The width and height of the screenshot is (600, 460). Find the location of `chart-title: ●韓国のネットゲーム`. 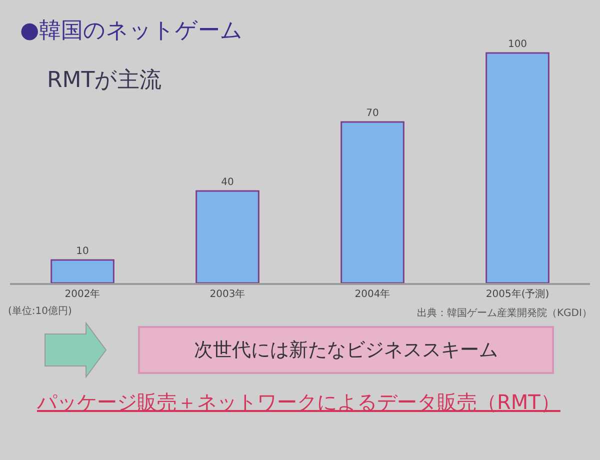

chart-title: ●韓国のネットゲーム is located at coordinates (132, 31).